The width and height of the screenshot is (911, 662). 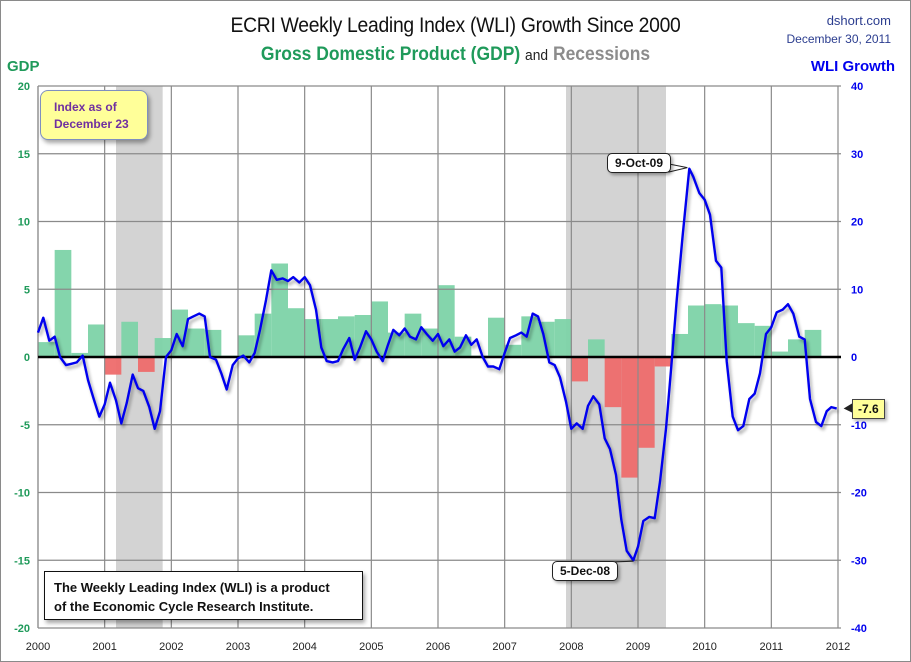 I want to click on right-tick-label: -40, so click(x=859, y=629).